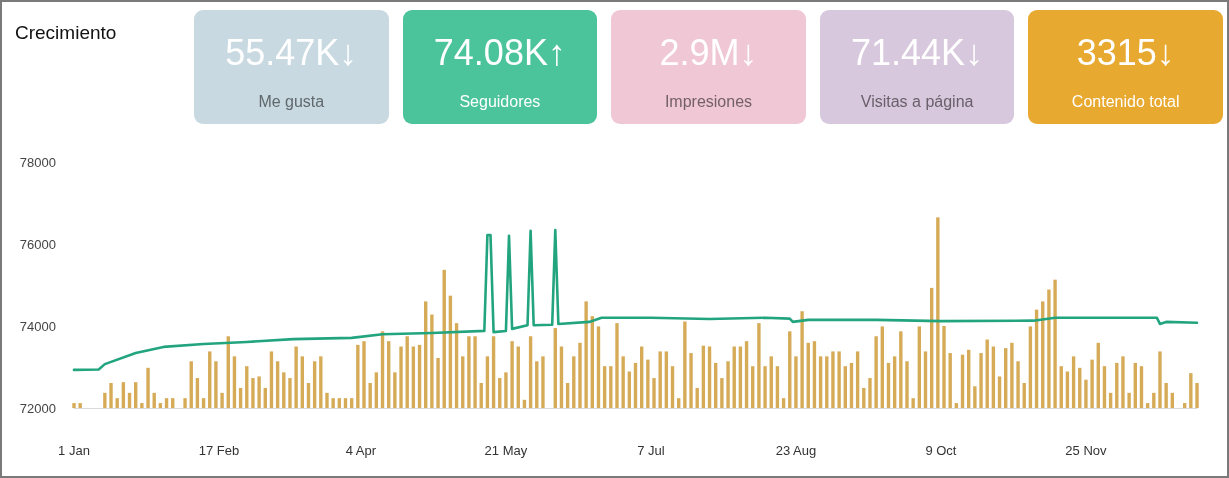 The image size is (1229, 478). What do you see at coordinates (941, 450) in the screenshot?
I see `x-tick-label: 9 Oct` at bounding box center [941, 450].